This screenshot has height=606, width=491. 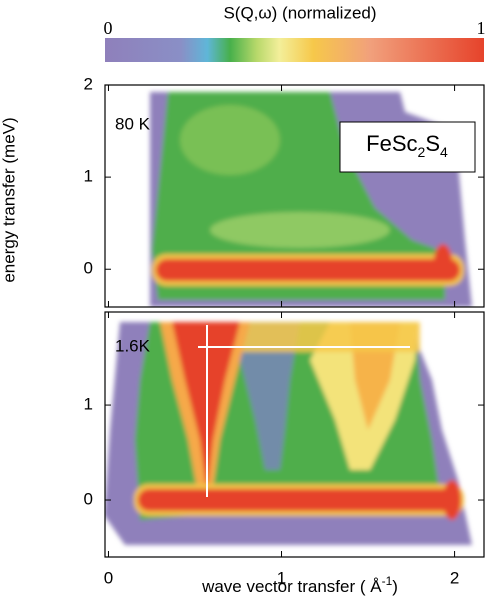 I want to click on panel-label: 80 K, so click(x=133, y=123).